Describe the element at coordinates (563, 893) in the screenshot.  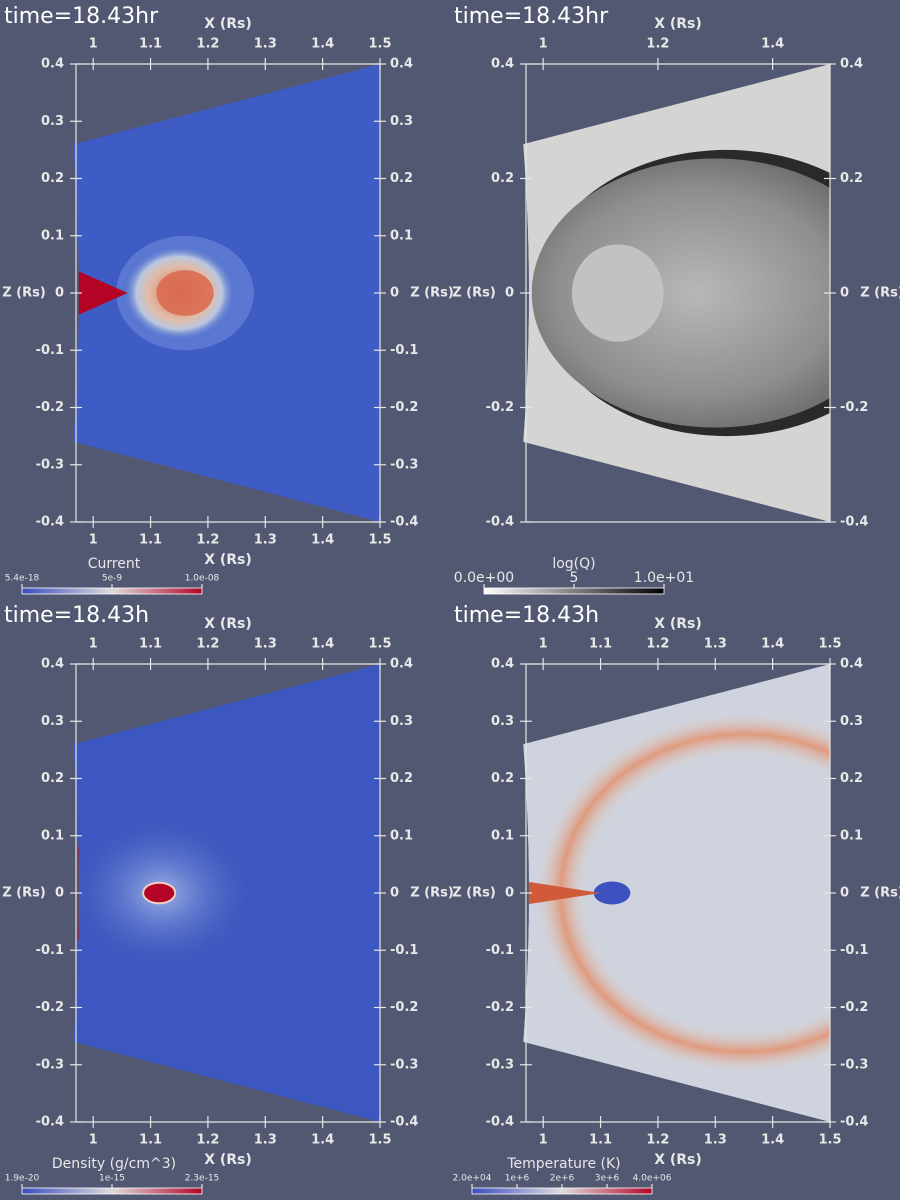
I see `temperature-sheet` at that location.